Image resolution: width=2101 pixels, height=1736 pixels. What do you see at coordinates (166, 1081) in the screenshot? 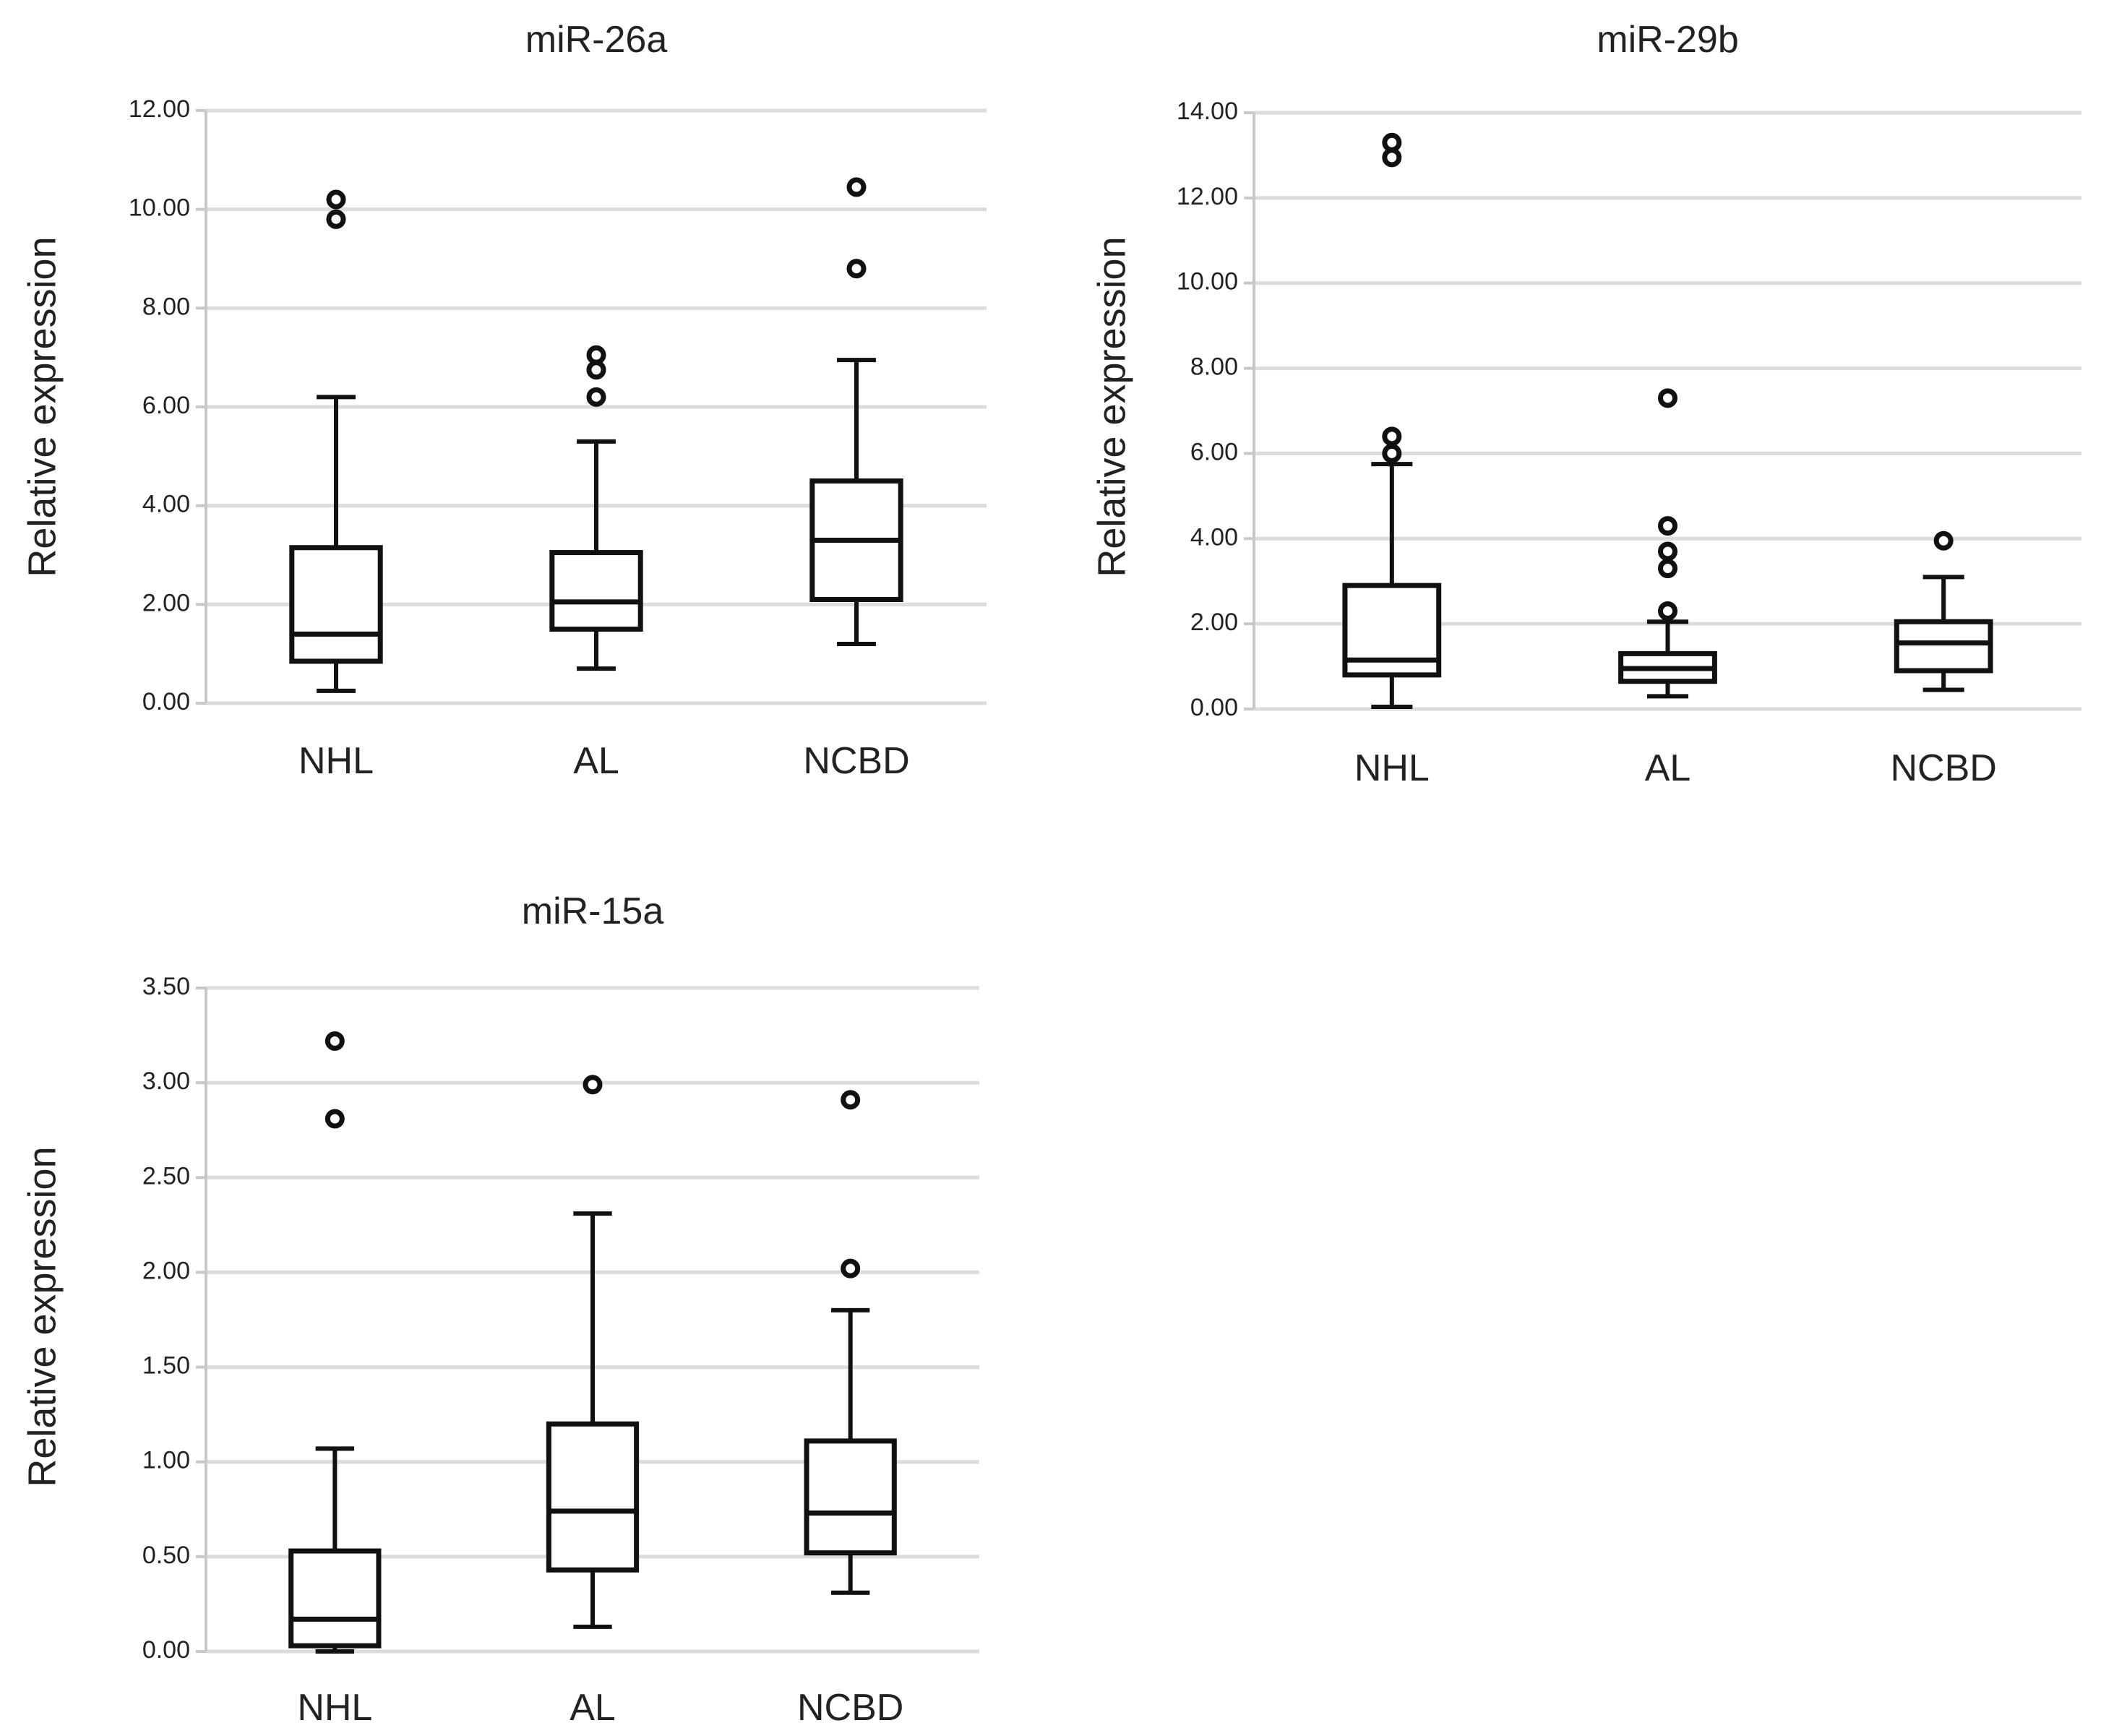
I see `y-tick-label: 3.00` at bounding box center [166, 1081].